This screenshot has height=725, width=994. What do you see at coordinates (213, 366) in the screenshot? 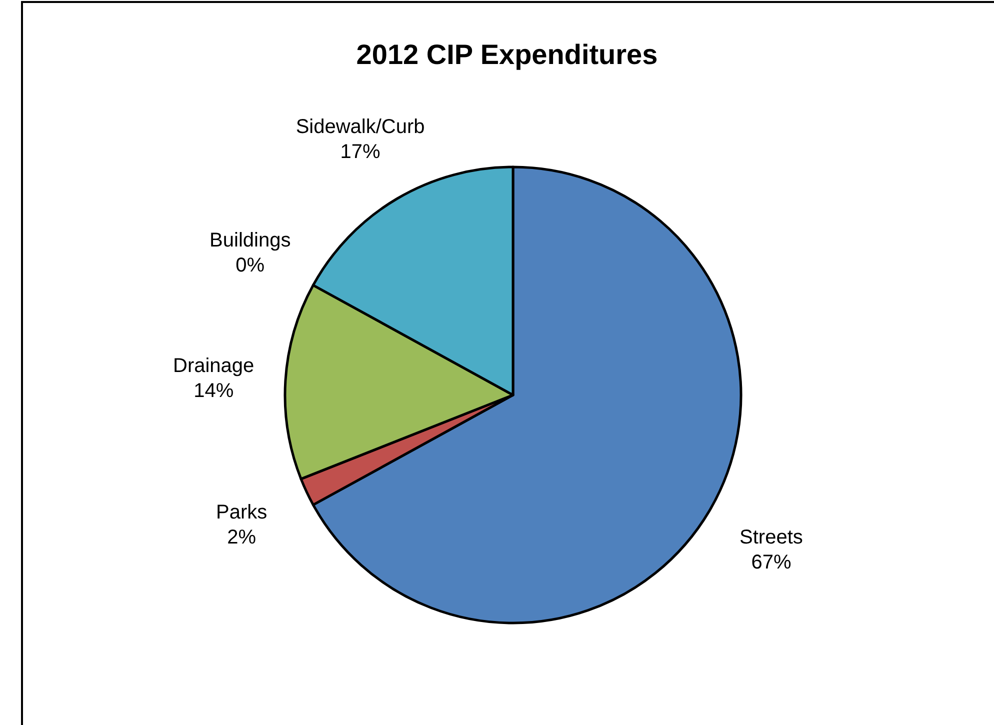
I see `slice-label: Drainage` at bounding box center [213, 366].